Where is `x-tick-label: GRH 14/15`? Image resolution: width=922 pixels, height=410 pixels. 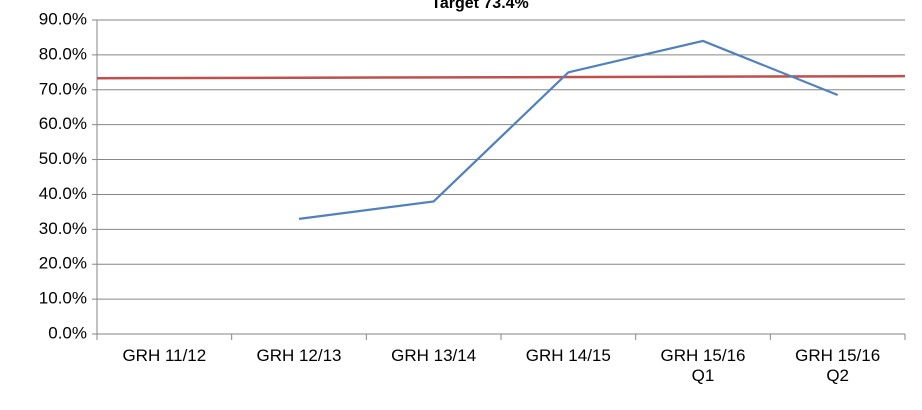
x-tick-label: GRH 14/15 is located at coordinates (568, 355).